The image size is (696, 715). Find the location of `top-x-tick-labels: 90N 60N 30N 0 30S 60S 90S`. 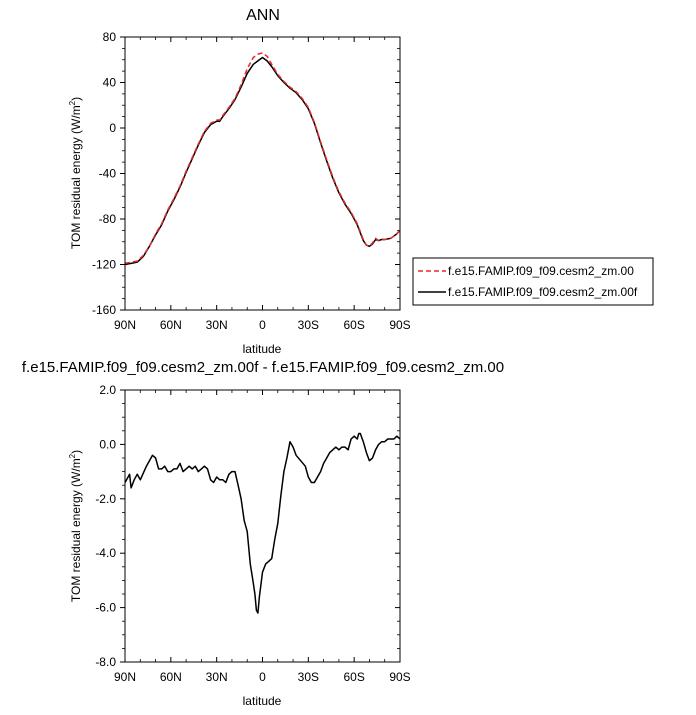

top-x-tick-labels: 90N 60N 30N 0 30S 60S 90S is located at coordinates (262, 325).